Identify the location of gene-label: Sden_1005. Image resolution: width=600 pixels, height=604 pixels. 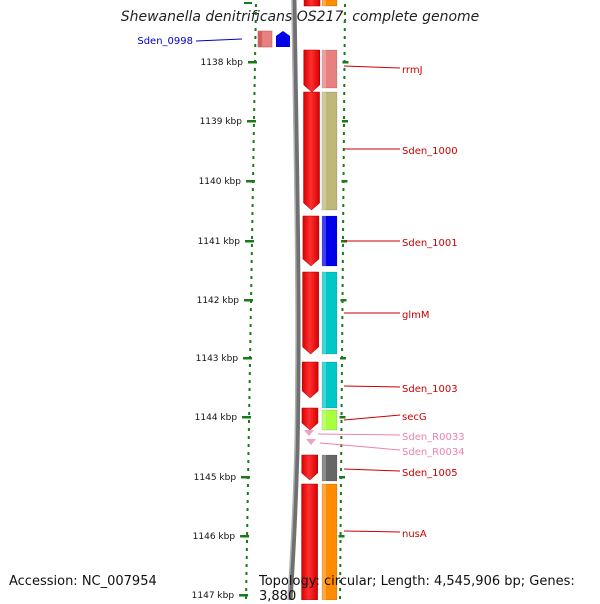
(430, 473).